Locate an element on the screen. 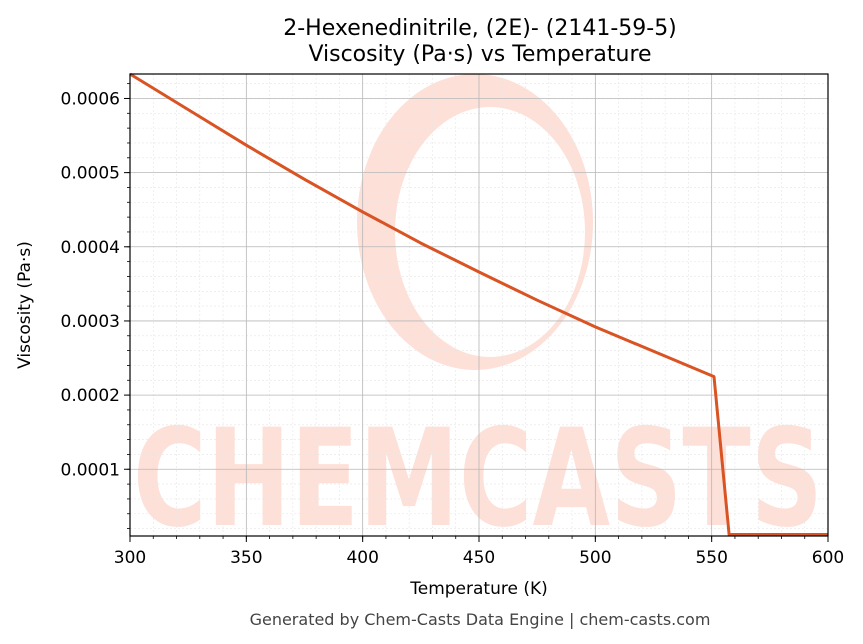 The image size is (863, 644). y-axis-label: Viscosity (Pa·s) is located at coordinates (25, 305).